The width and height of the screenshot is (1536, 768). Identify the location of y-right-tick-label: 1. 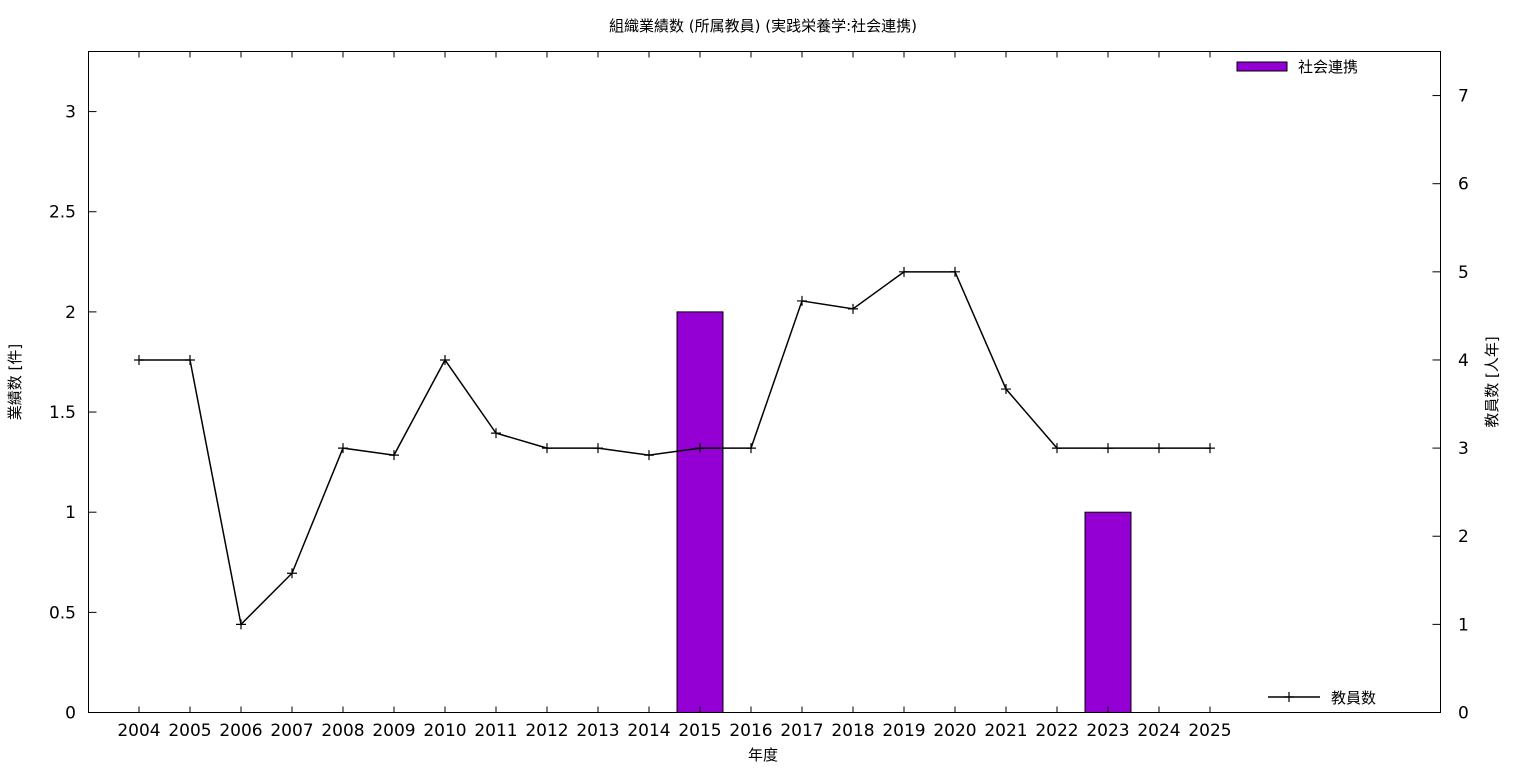
(1463, 625).